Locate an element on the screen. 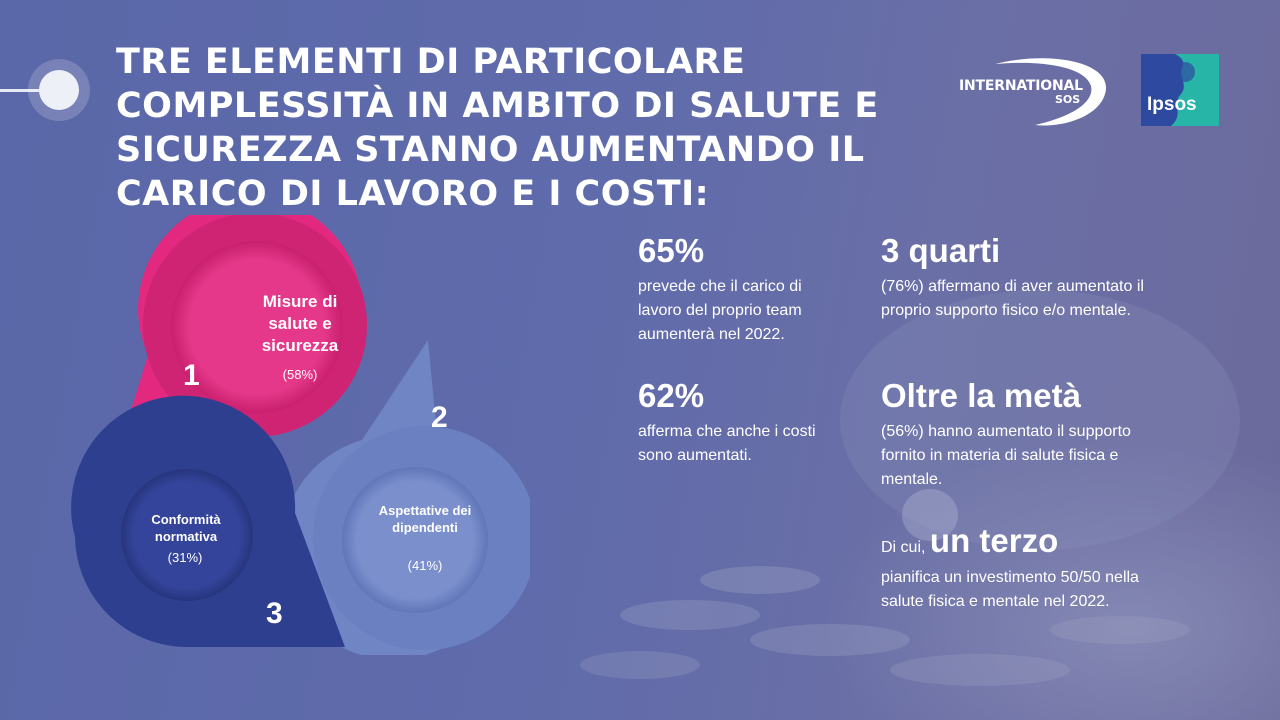 The width and height of the screenshot is (1280, 720). swoosh-icon is located at coordinates (1051, 92).